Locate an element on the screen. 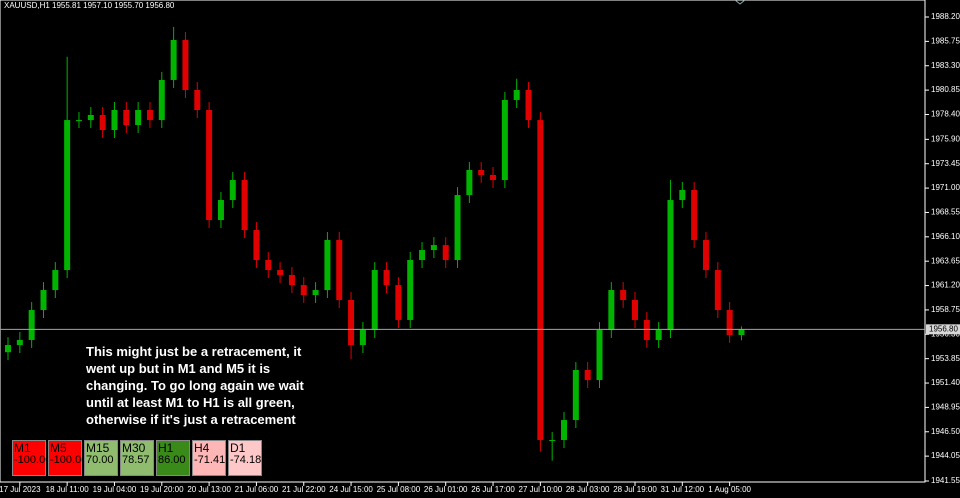 The image size is (960, 498). strength-tf: M5 is located at coordinates (58, 448).